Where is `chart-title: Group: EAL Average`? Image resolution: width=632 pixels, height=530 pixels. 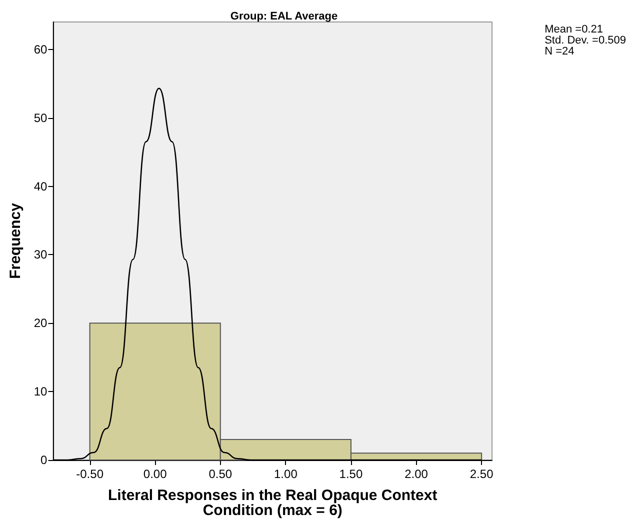 chart-title: Group: EAL Average is located at coordinates (284, 16).